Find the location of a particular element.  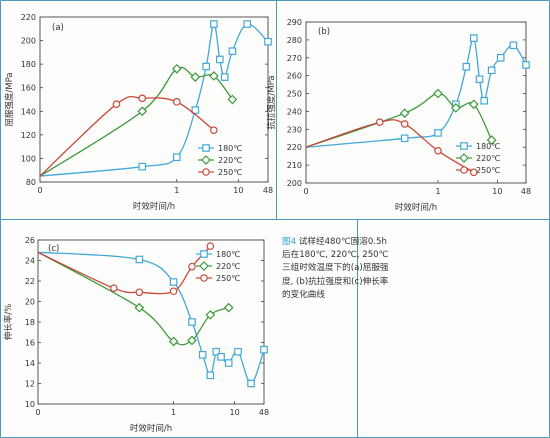

y-axis-label: 伸长率/% is located at coordinates (8, 322).